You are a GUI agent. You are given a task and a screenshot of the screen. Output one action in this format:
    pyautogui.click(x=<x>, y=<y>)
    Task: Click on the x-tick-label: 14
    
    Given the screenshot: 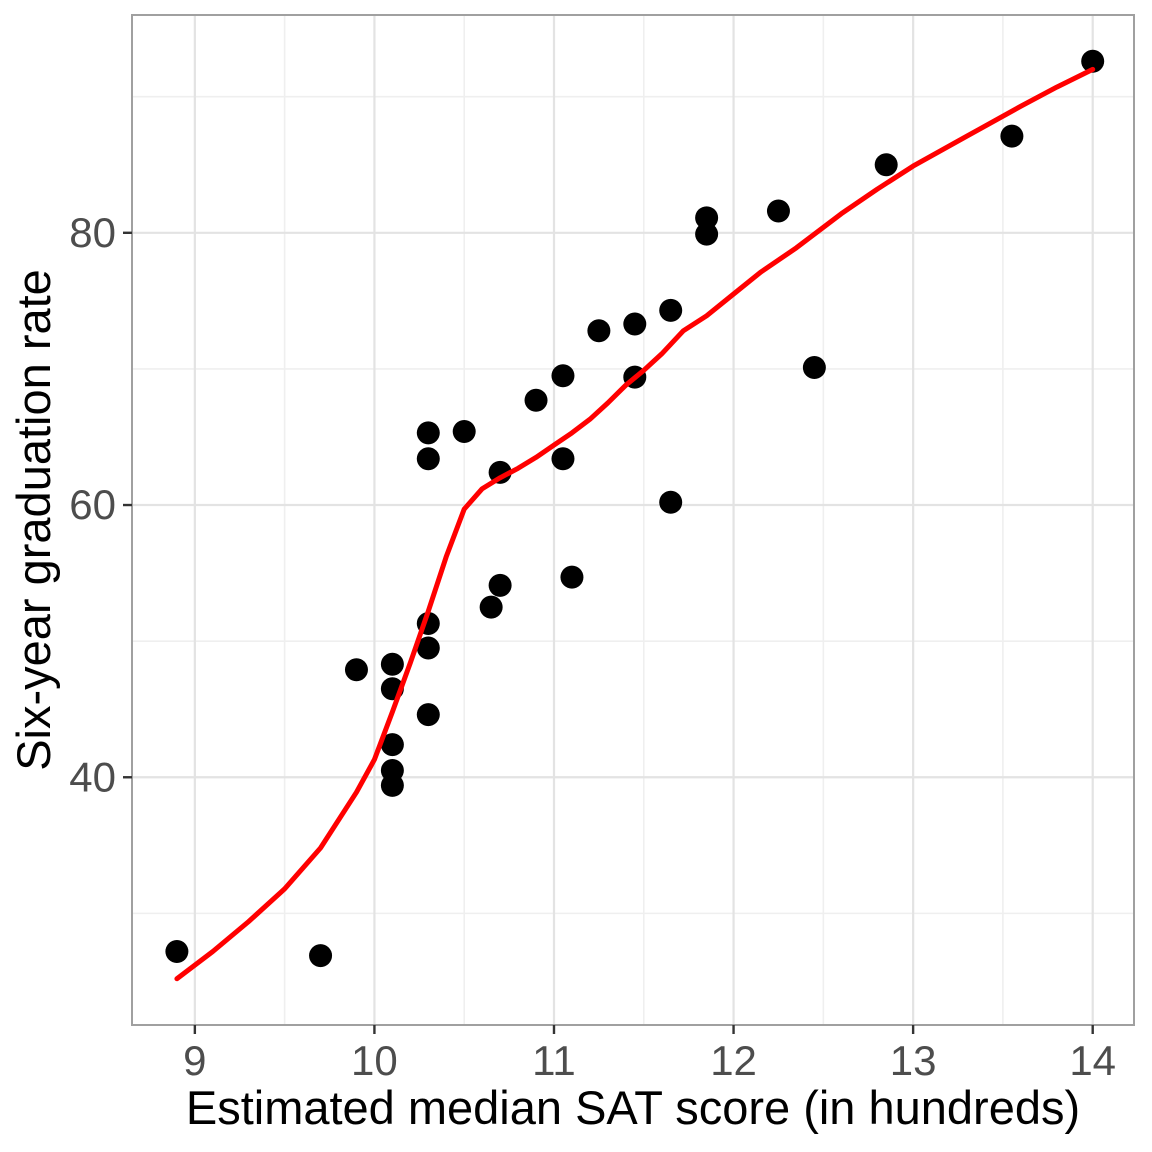 What is the action you would take?
    pyautogui.click(x=1092, y=1060)
    